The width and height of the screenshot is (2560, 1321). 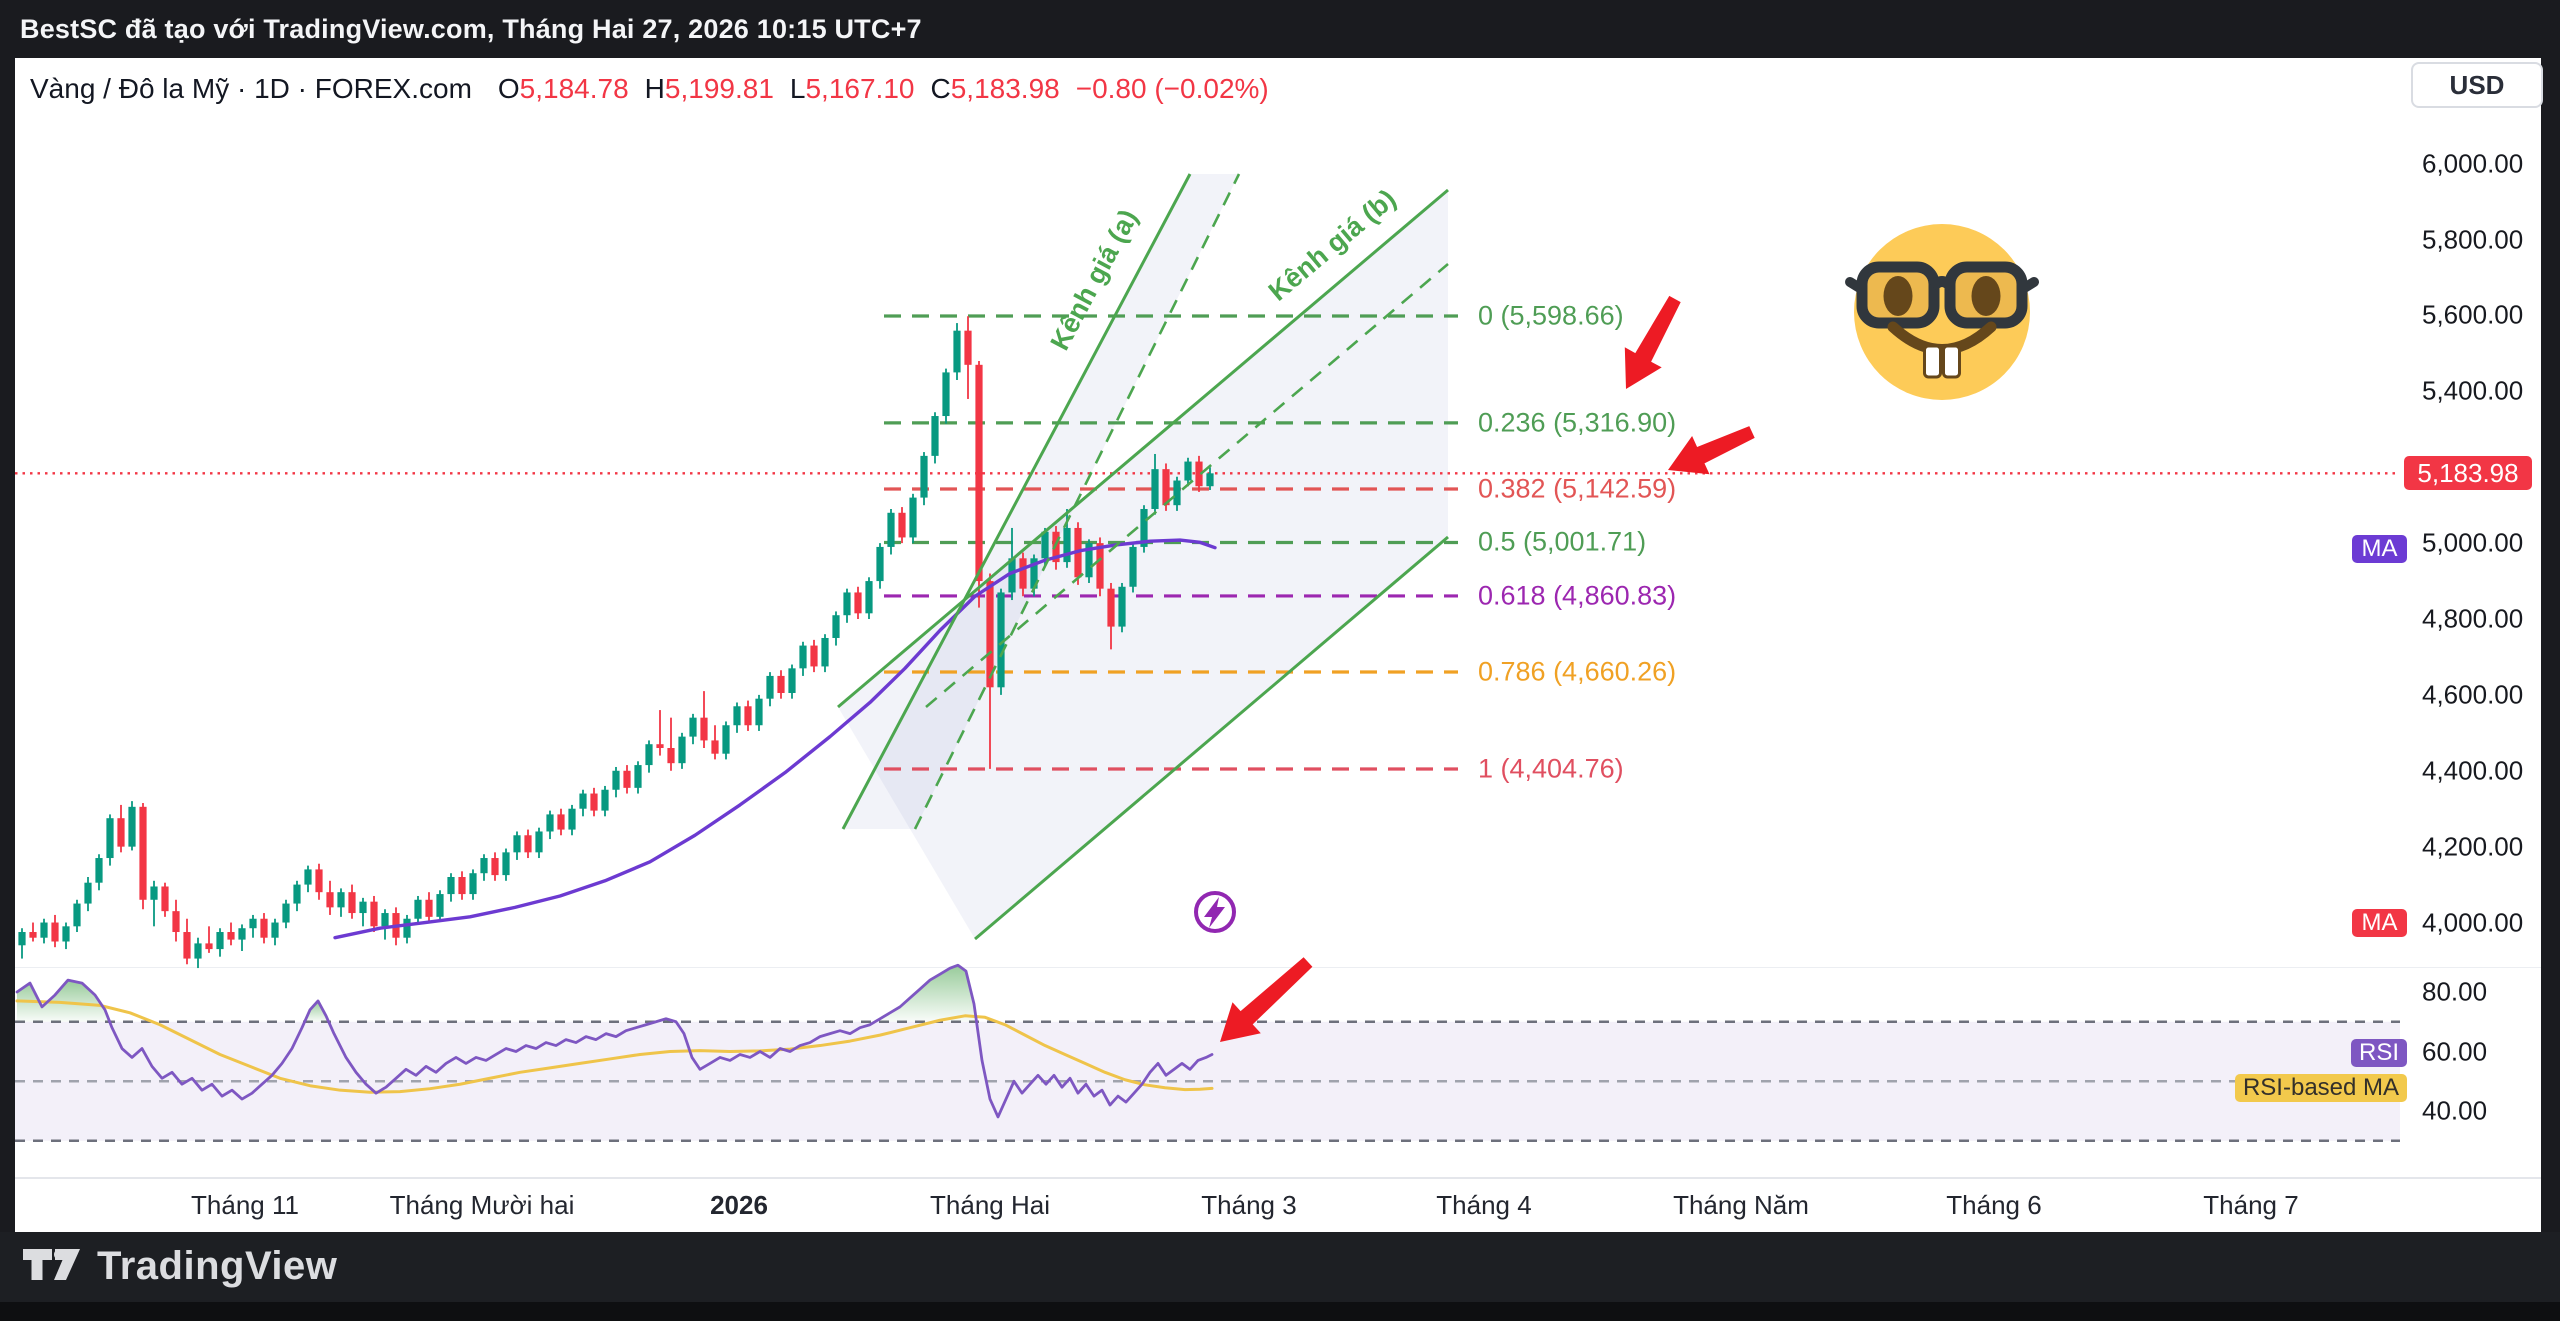 I want to click on tradingview-logo: TradingView, so click(x=180, y=1266).